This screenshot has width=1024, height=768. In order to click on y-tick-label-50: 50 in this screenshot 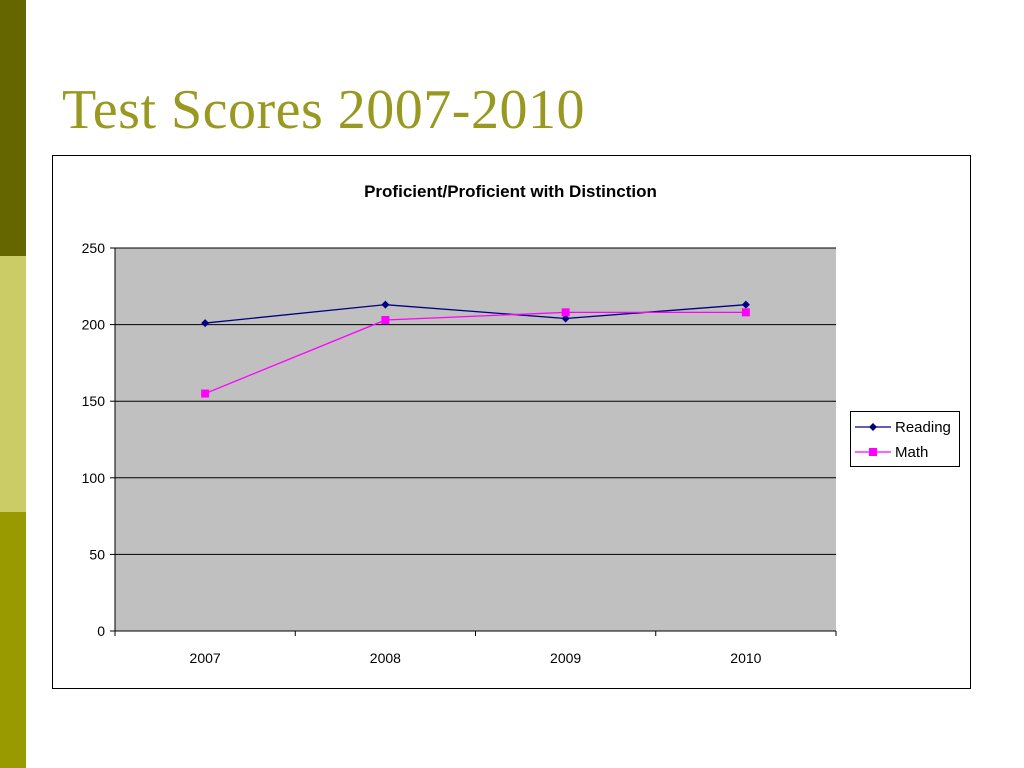, I will do `click(97, 554)`.